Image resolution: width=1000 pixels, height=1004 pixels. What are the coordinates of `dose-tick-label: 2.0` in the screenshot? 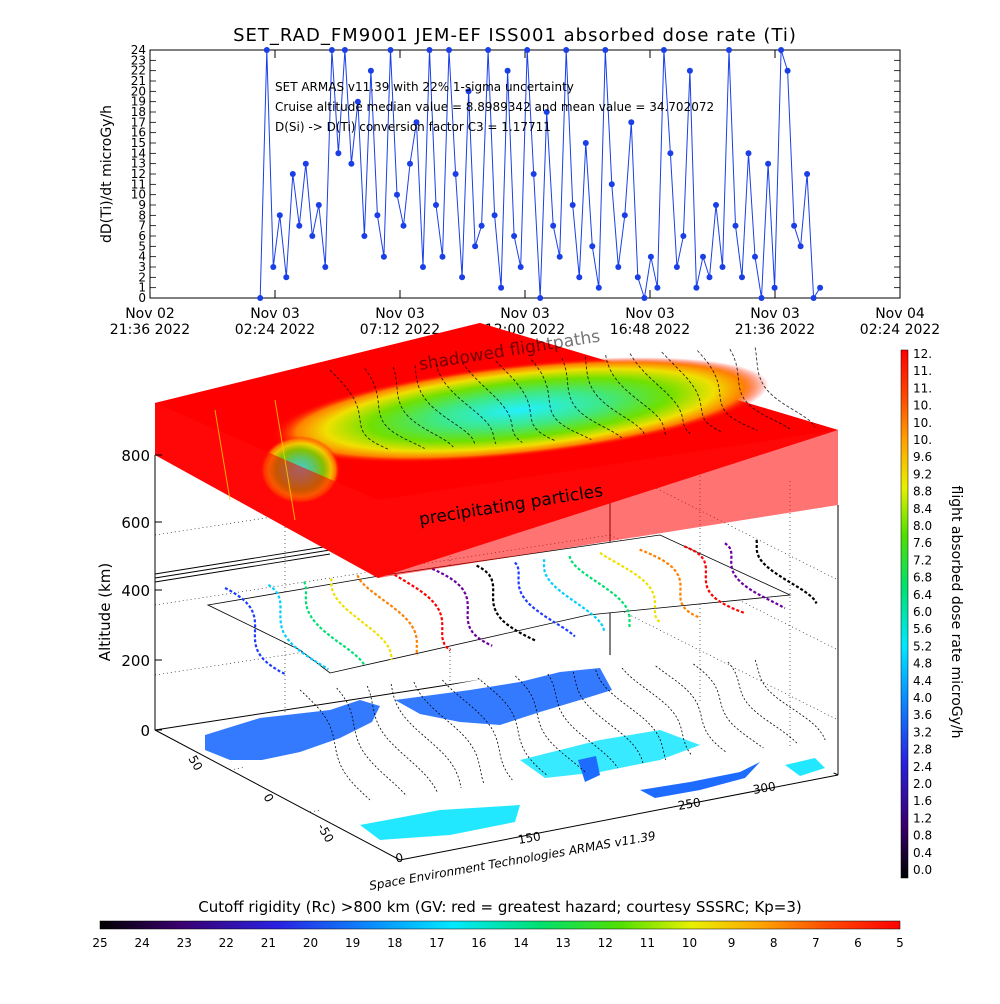 It's located at (922, 784).